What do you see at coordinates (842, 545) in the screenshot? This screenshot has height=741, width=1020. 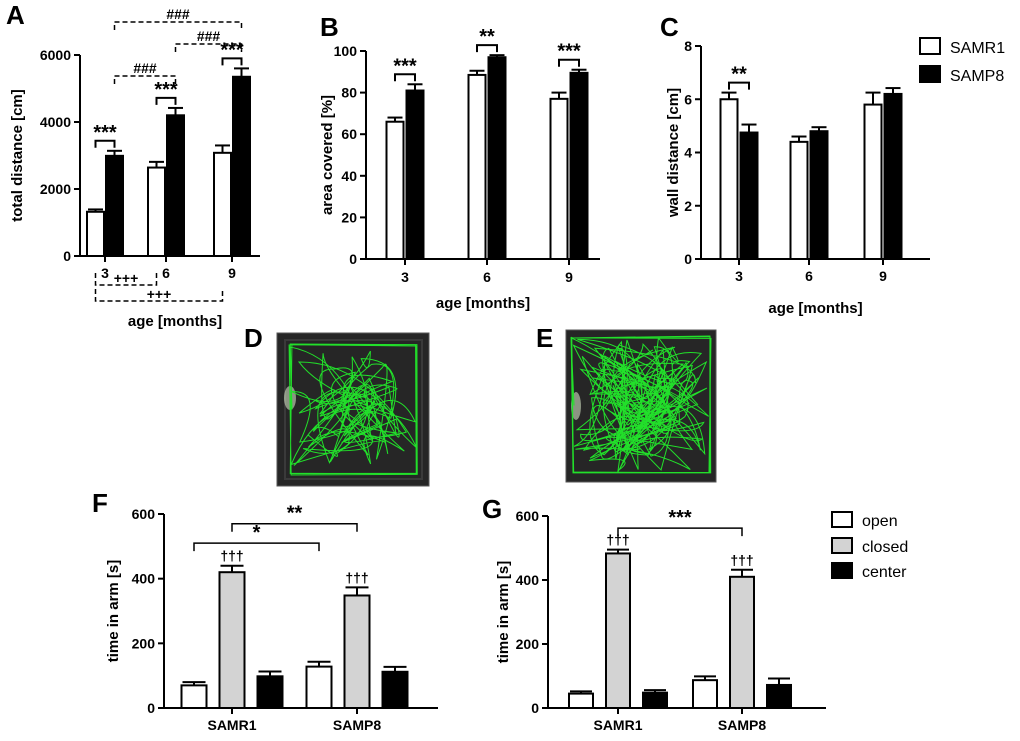 I see `legend-swatch-closed` at bounding box center [842, 545].